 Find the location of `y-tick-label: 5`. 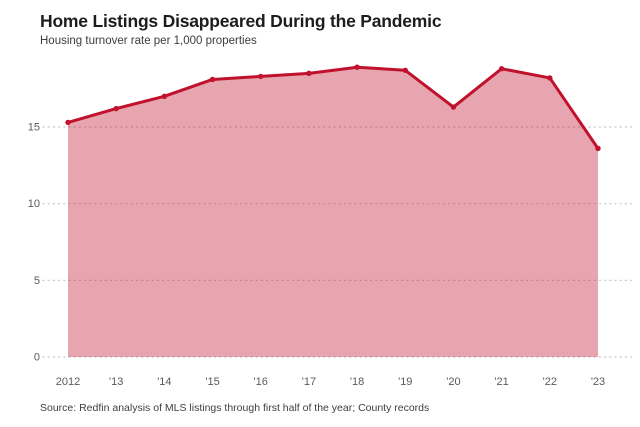

y-tick-label: 5 is located at coordinates (37, 281).